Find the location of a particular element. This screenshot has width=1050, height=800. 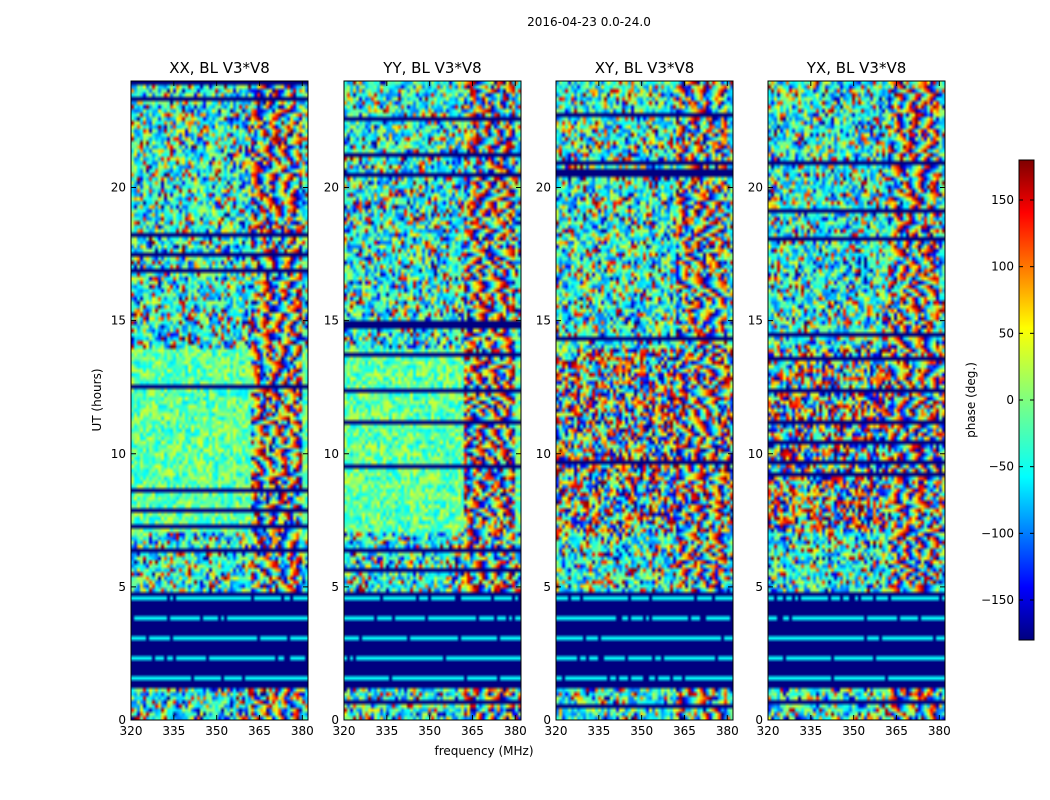

panel-xy-heatmap is located at coordinates (644, 400).